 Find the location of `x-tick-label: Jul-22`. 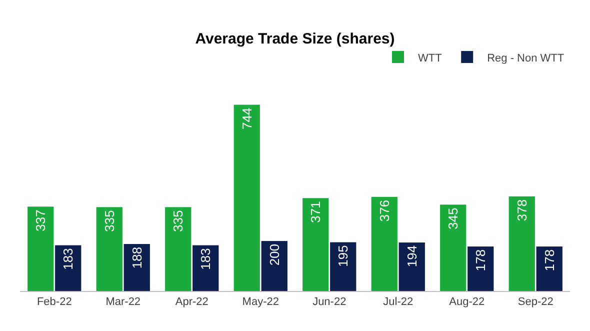

x-tick-label: Jul-22 is located at coordinates (398, 302).